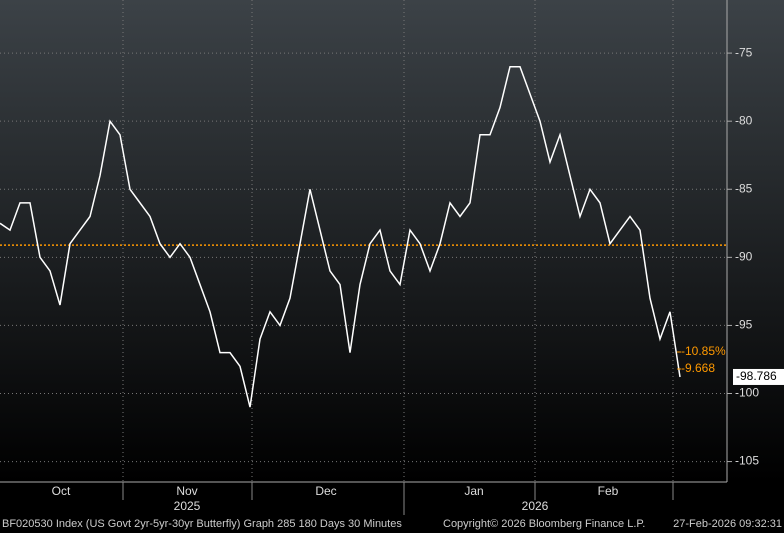 This screenshot has width=784, height=533. What do you see at coordinates (698, 368) in the screenshot?
I see `annotation: -9.668` at bounding box center [698, 368].